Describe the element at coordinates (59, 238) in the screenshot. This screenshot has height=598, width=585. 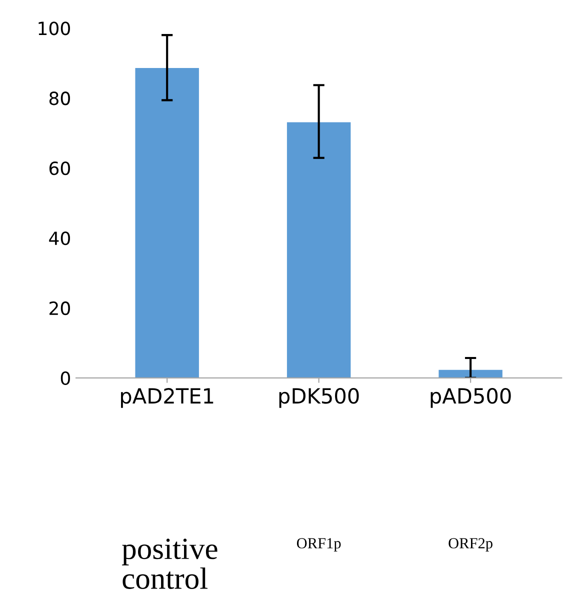
I see `y-tick-label: 40` at that location.